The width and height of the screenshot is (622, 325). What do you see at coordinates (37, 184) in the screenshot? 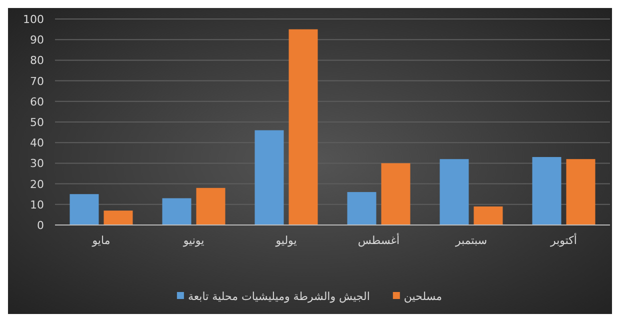
I see `y-tick-label: 20` at bounding box center [37, 184].